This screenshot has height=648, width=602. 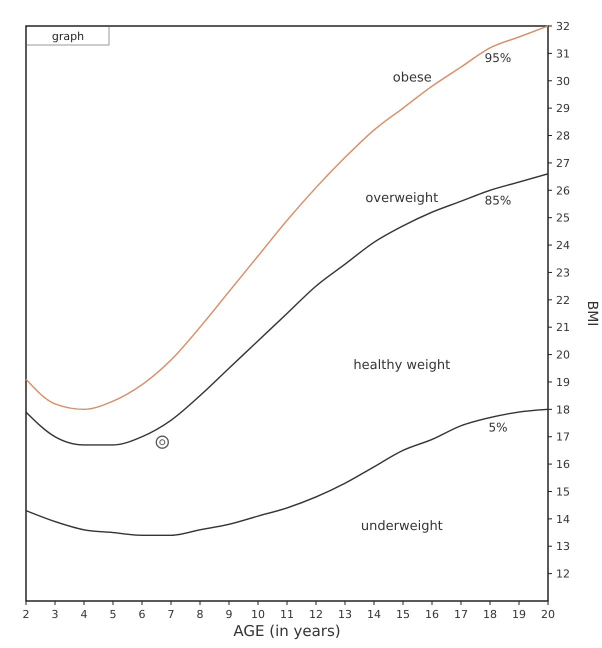 I want to click on x-tick-label: 19, so click(x=519, y=614).